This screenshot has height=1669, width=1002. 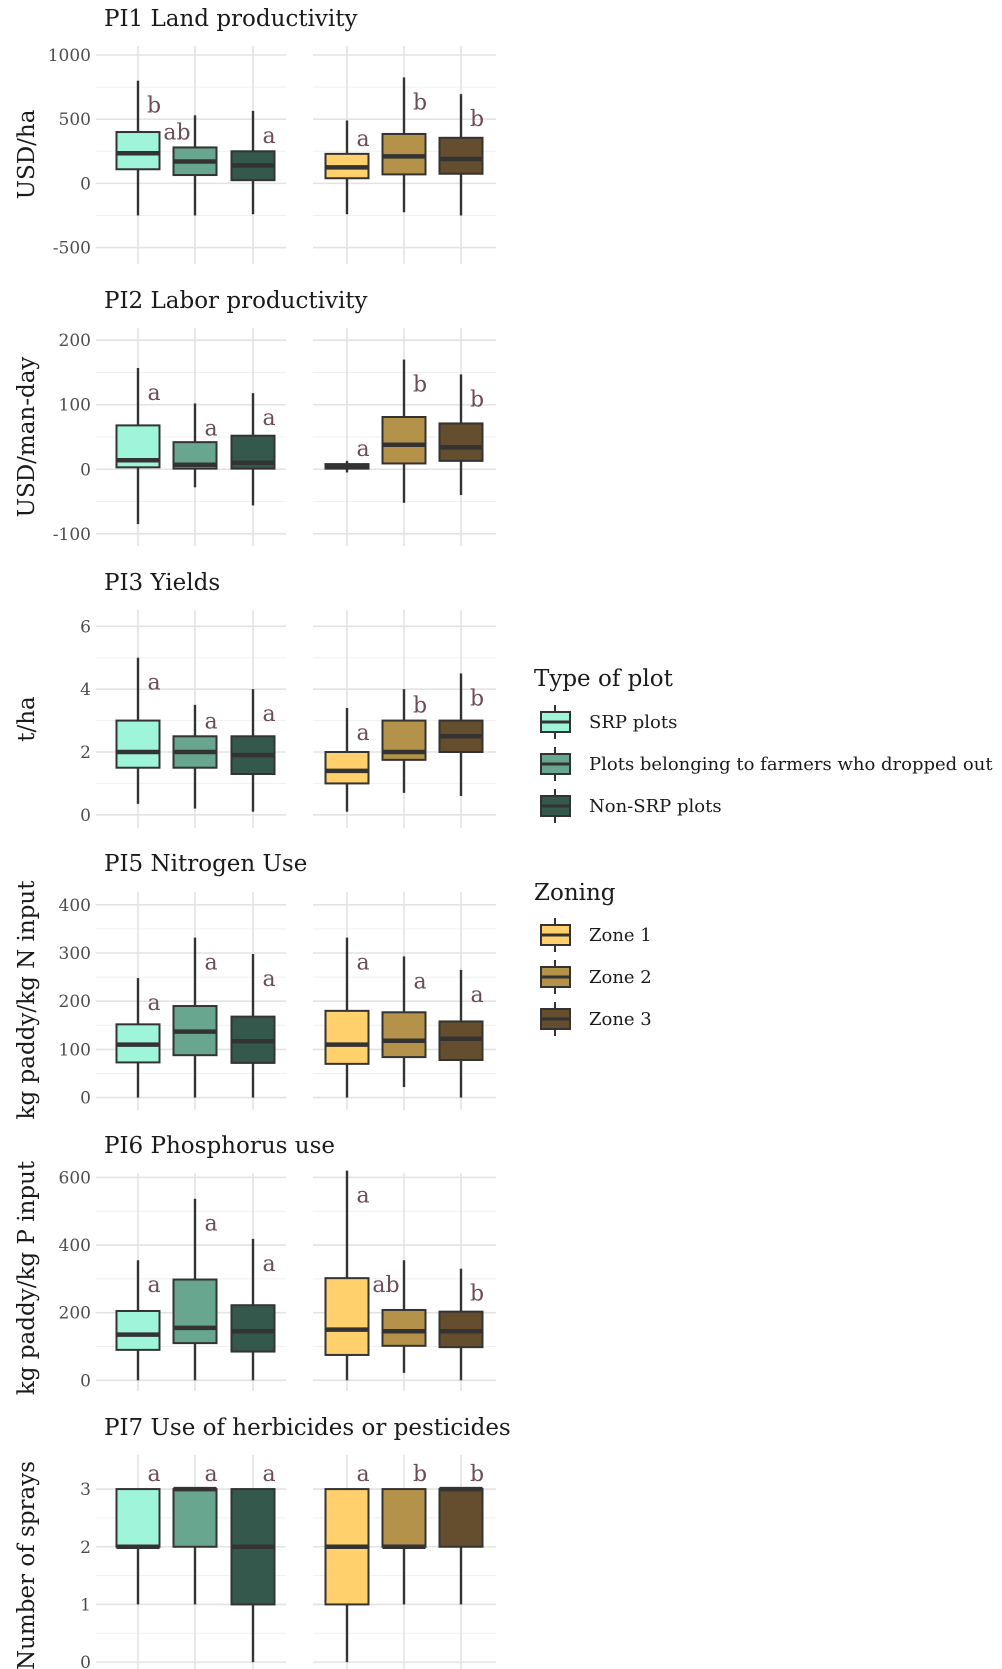 What do you see at coordinates (191, 1001) in the screenshot?
I see `panel-grid` at bounding box center [191, 1001].